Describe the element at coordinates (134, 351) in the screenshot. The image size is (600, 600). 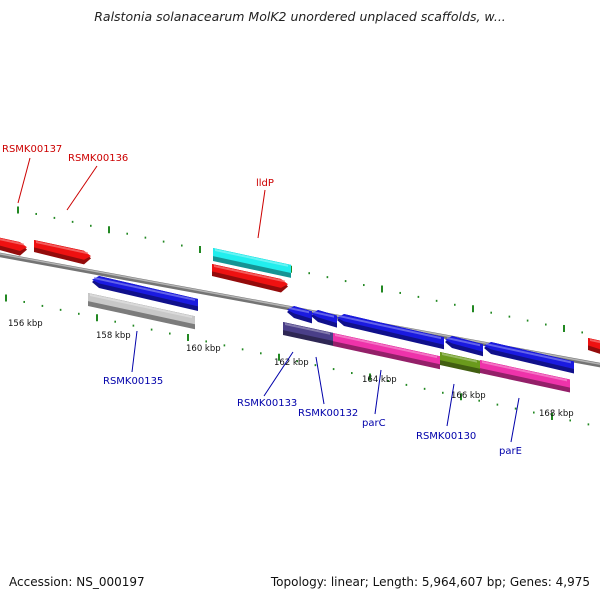
I see `label-leader-RSMK00135` at that location.